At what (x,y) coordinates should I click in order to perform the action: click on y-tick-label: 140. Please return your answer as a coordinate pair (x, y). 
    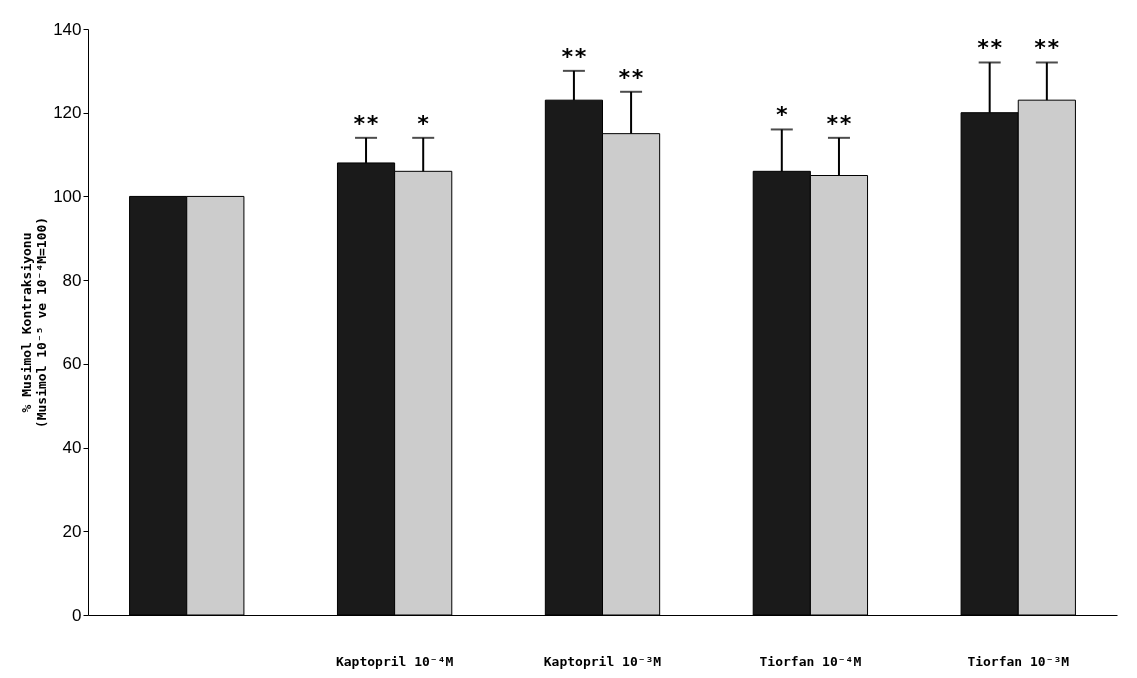
    Looking at the image, I should click on (67, 29).